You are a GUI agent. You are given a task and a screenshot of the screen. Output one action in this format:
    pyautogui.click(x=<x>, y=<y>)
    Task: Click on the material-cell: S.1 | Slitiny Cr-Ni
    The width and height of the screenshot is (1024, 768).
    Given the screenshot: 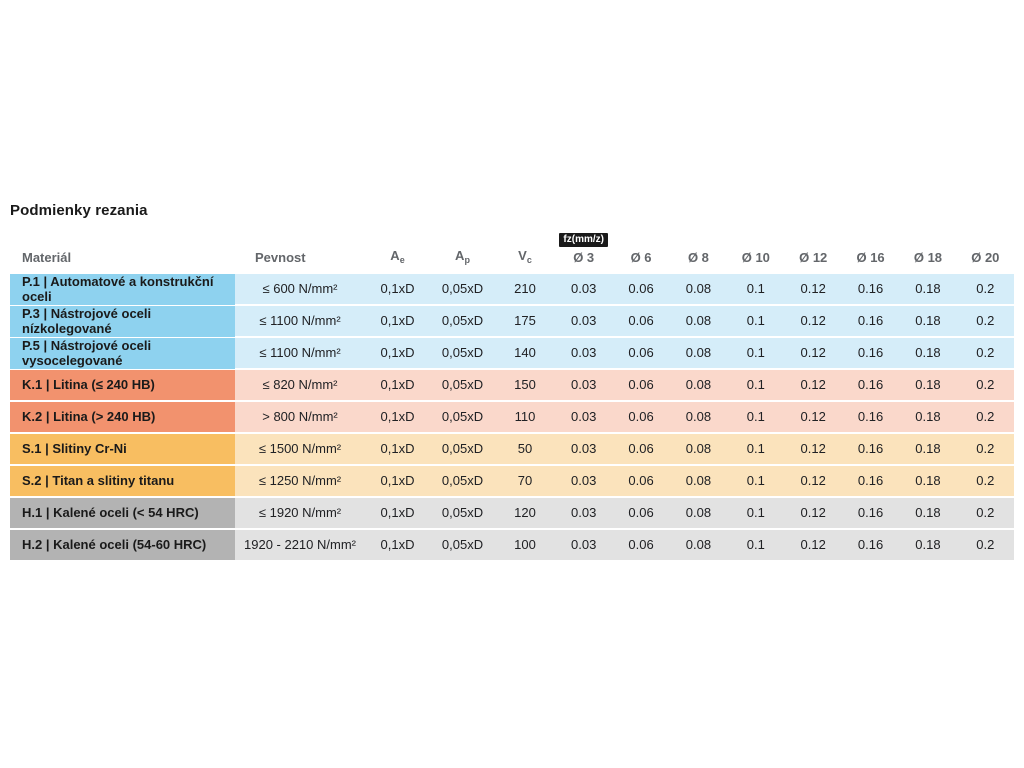 What is the action you would take?
    pyautogui.click(x=122, y=448)
    